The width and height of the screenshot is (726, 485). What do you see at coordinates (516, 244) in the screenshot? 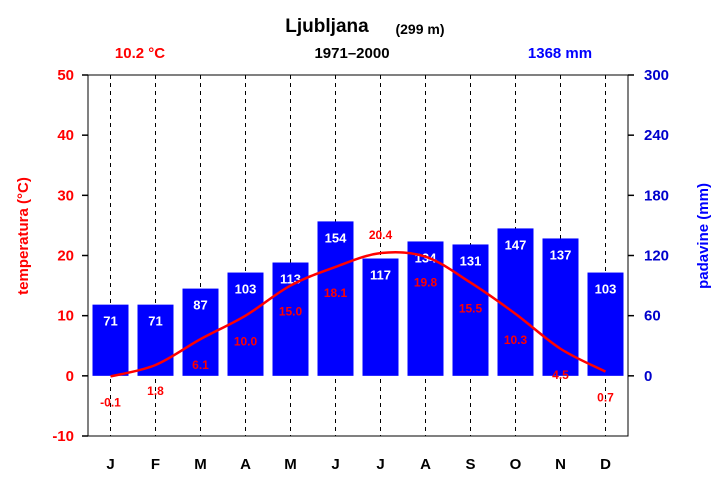
I see `precip-bar-label: 147` at bounding box center [516, 244].